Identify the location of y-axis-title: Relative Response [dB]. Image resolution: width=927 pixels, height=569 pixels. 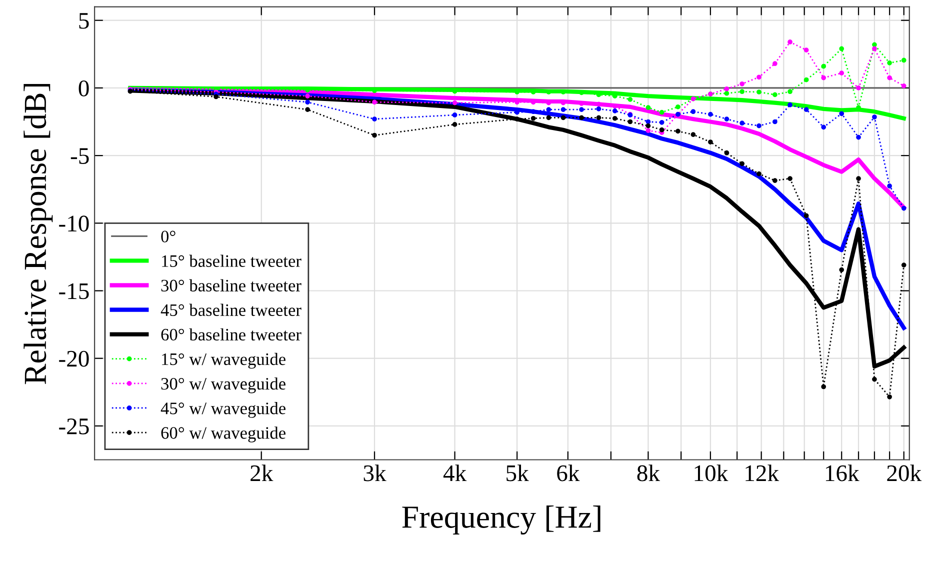
(38, 234).